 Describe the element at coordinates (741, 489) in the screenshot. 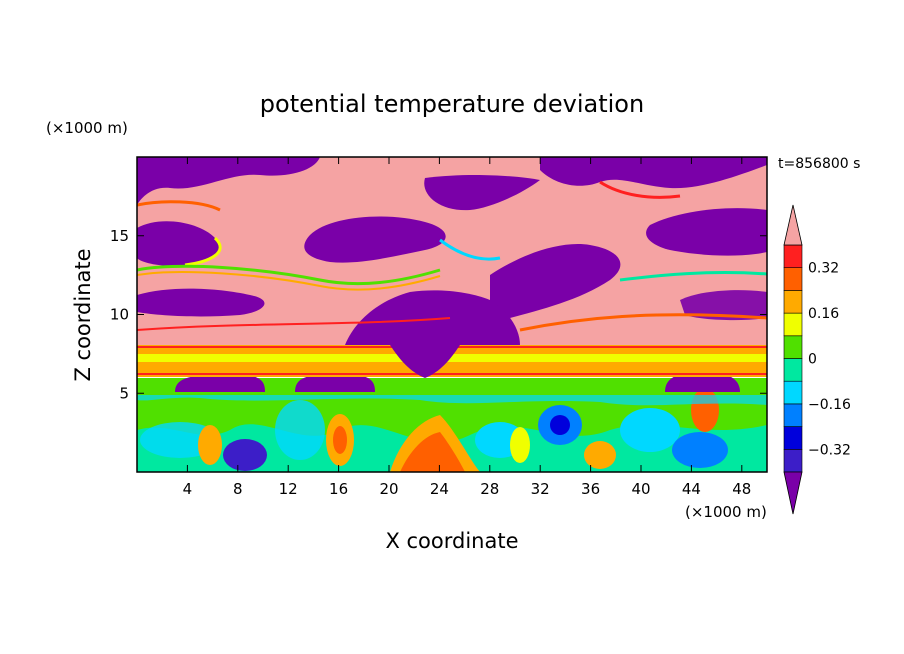

I see `x-tick-label: 48` at that location.